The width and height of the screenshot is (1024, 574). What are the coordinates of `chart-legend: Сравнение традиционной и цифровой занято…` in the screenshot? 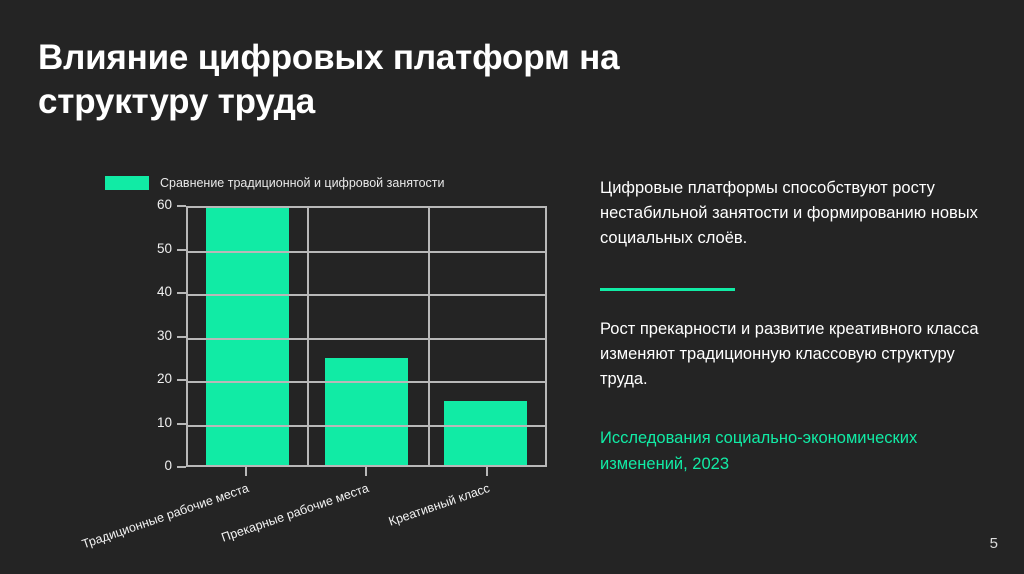 It's located at (275, 183).